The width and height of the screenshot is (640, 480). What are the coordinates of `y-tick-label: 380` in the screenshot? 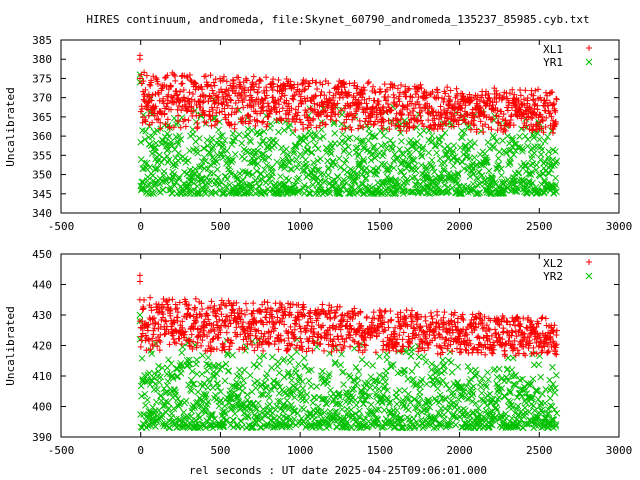 It's located at (42, 59).